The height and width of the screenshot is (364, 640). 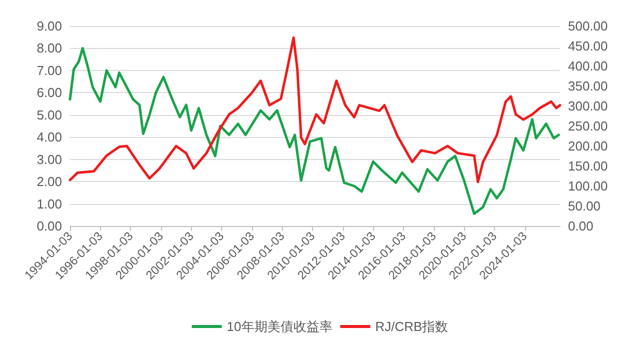 What do you see at coordinates (588, 46) in the screenshot?
I see `y2-tick-label: 450.00` at bounding box center [588, 46].